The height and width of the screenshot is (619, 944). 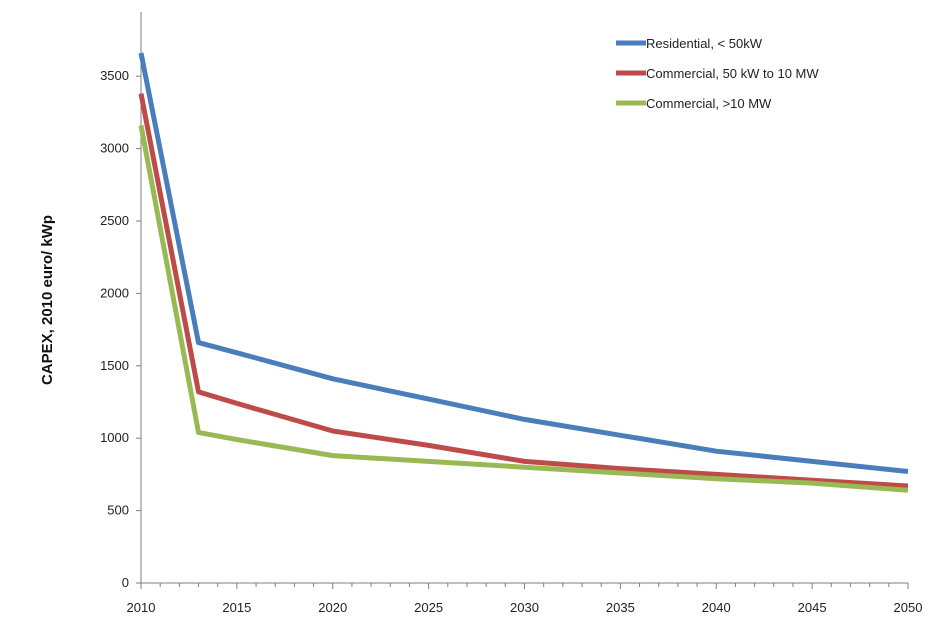 I want to click on x-tick-label: 2025, so click(x=428, y=607).